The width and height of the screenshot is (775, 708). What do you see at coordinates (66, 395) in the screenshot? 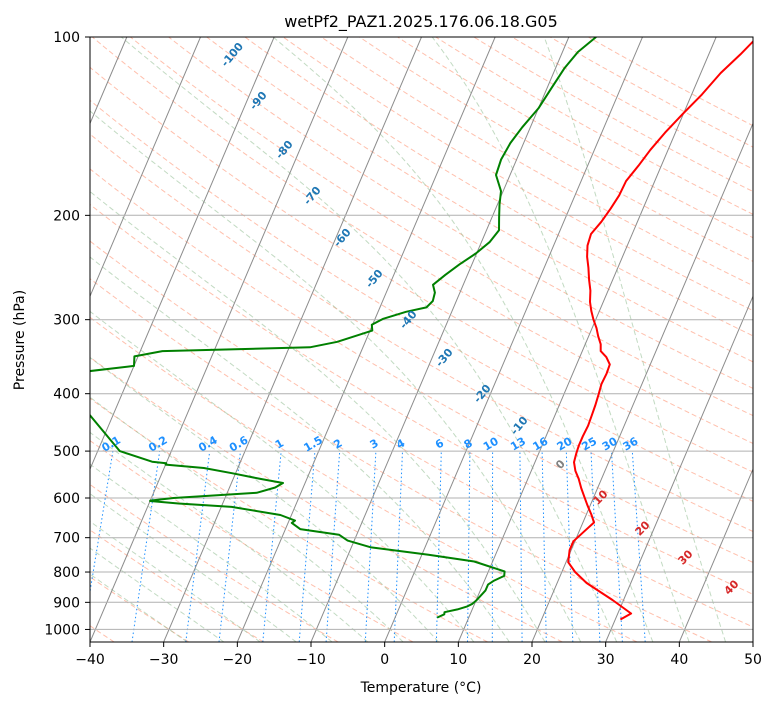
I see `y-tick-label: 400` at bounding box center [66, 395].